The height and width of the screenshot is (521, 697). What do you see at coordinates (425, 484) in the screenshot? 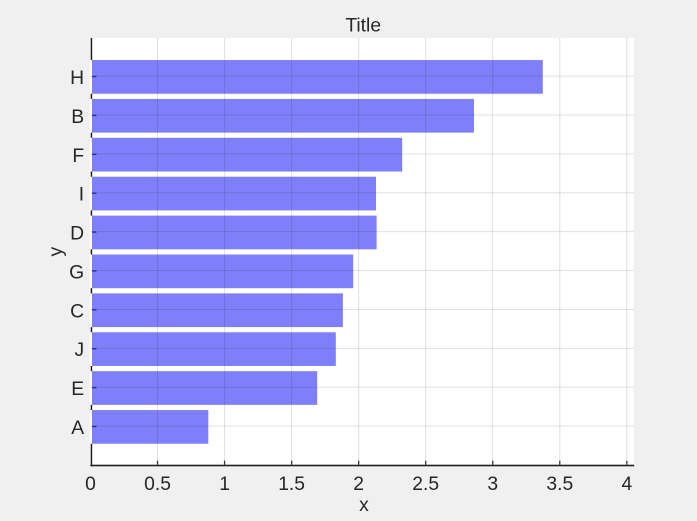
I see `svg-text: 2.5` at bounding box center [425, 484].